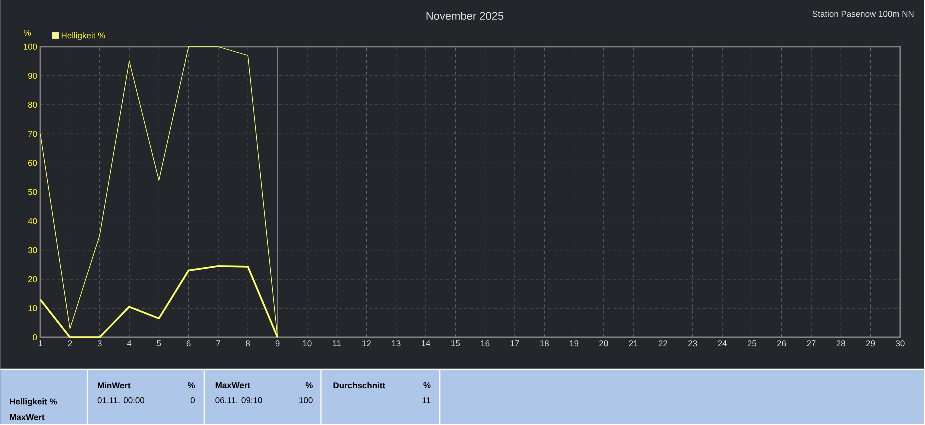 Image resolution: width=925 pixels, height=425 pixels. What do you see at coordinates (239, 400) in the screenshot?
I see `text: 06.11. 09:10` at bounding box center [239, 400].